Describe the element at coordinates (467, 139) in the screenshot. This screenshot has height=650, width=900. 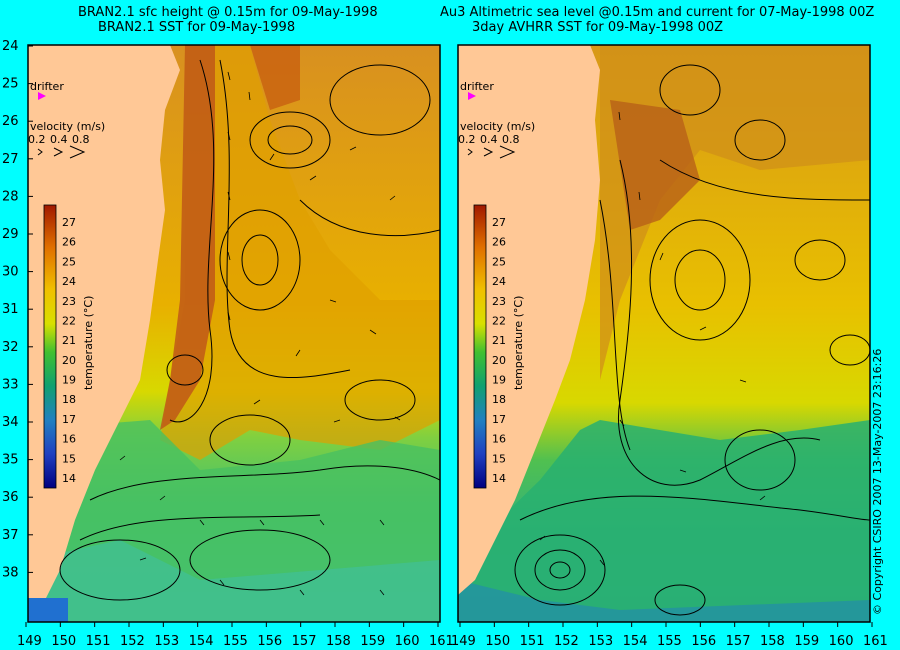
I see `velocity-value-1-right: 0.2` at that location.